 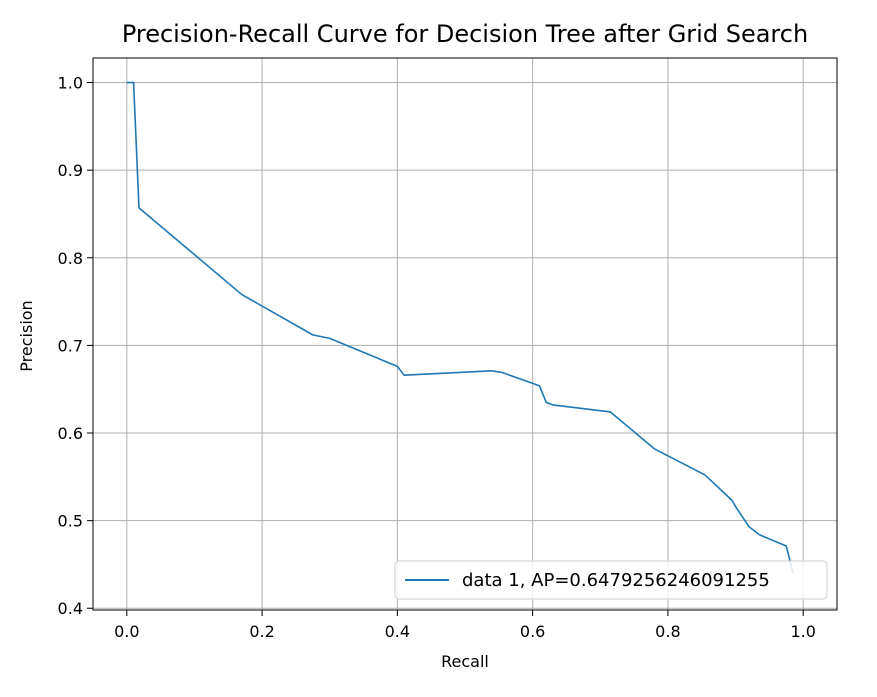 What do you see at coordinates (465, 661) in the screenshot?
I see `x-axis-label: Recall` at bounding box center [465, 661].